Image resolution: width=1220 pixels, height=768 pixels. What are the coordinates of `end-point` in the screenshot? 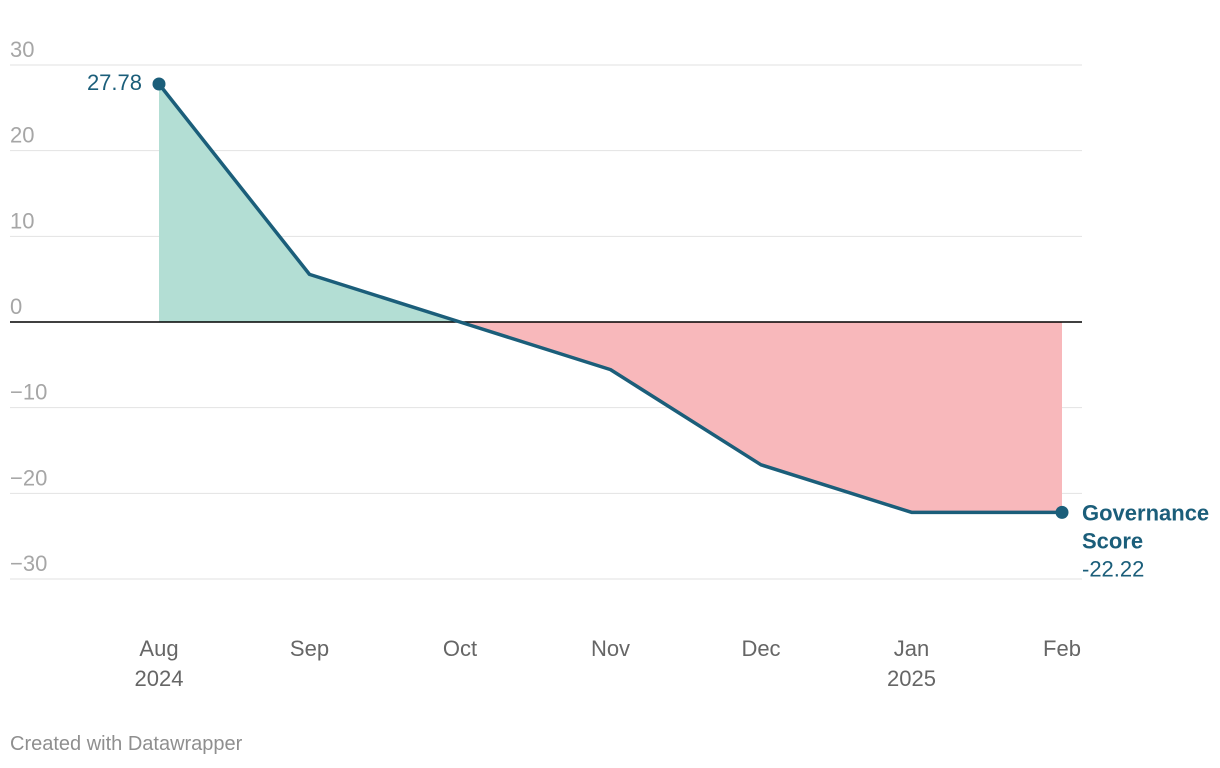 It's located at (1062, 512).